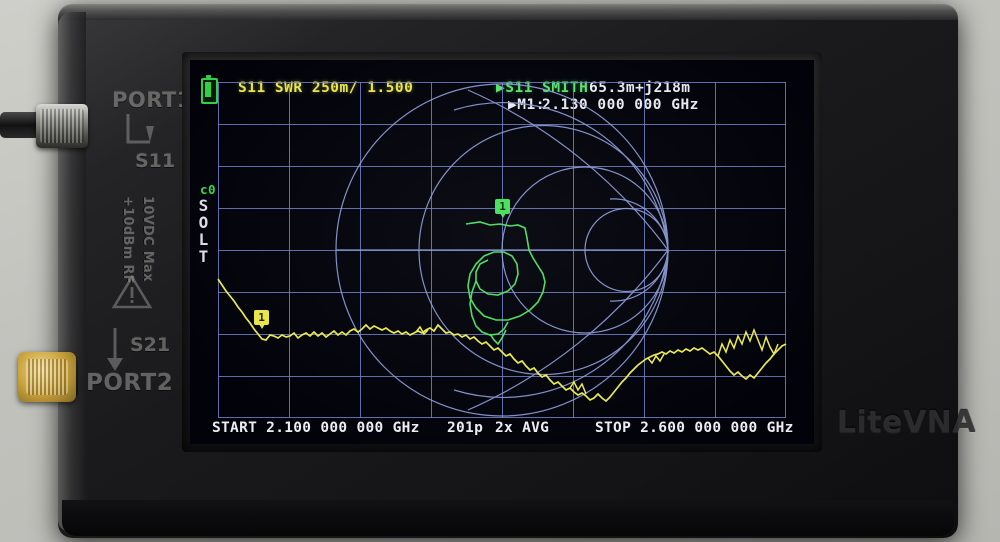  What do you see at coordinates (132, 291) in the screenshot?
I see `warning-triangle-icon` at bounding box center [132, 291].